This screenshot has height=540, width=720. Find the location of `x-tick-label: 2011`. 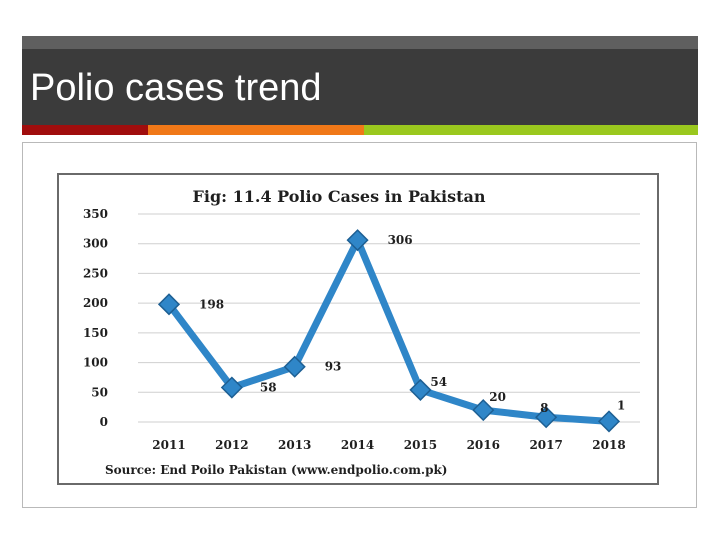

x-tick-label: 2011 is located at coordinates (168, 445).